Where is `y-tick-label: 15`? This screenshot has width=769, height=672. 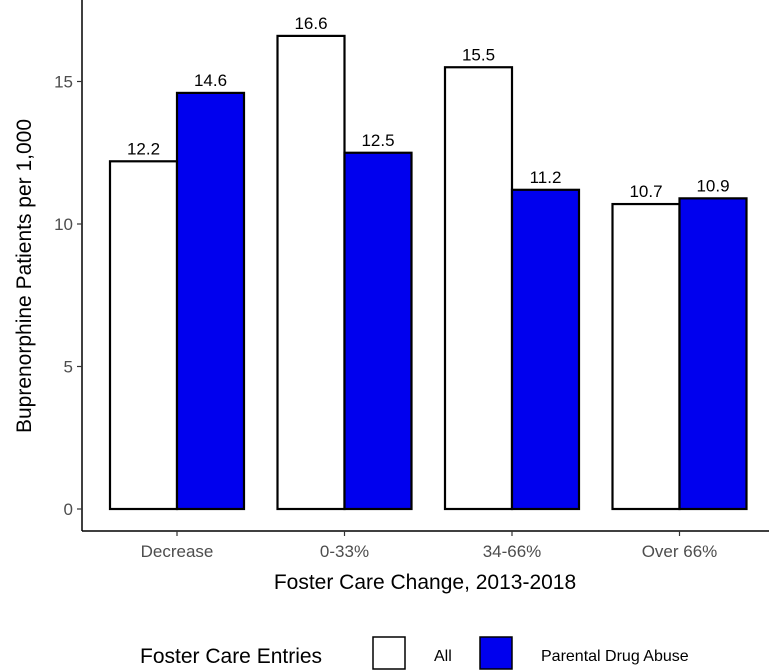 y-tick-label: 15 is located at coordinates (63, 82).